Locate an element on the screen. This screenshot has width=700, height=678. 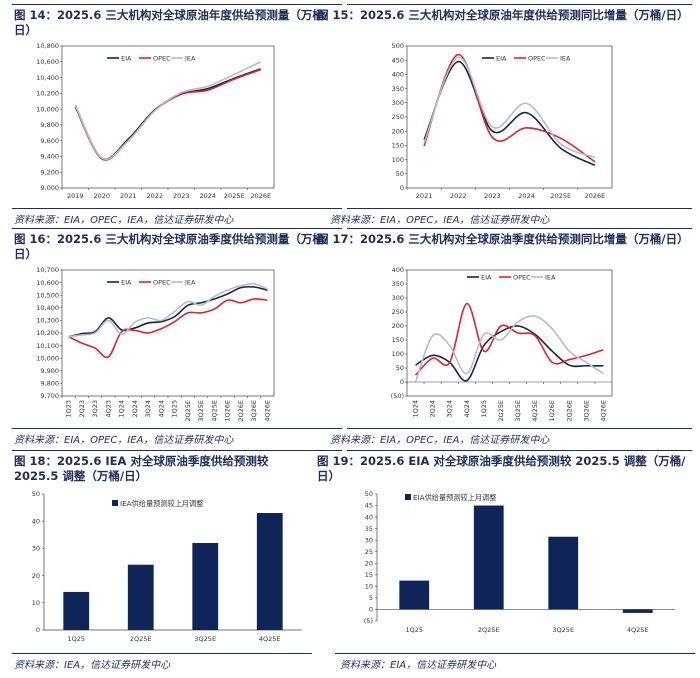
y-tick-label: 250 is located at coordinates (398, 312).